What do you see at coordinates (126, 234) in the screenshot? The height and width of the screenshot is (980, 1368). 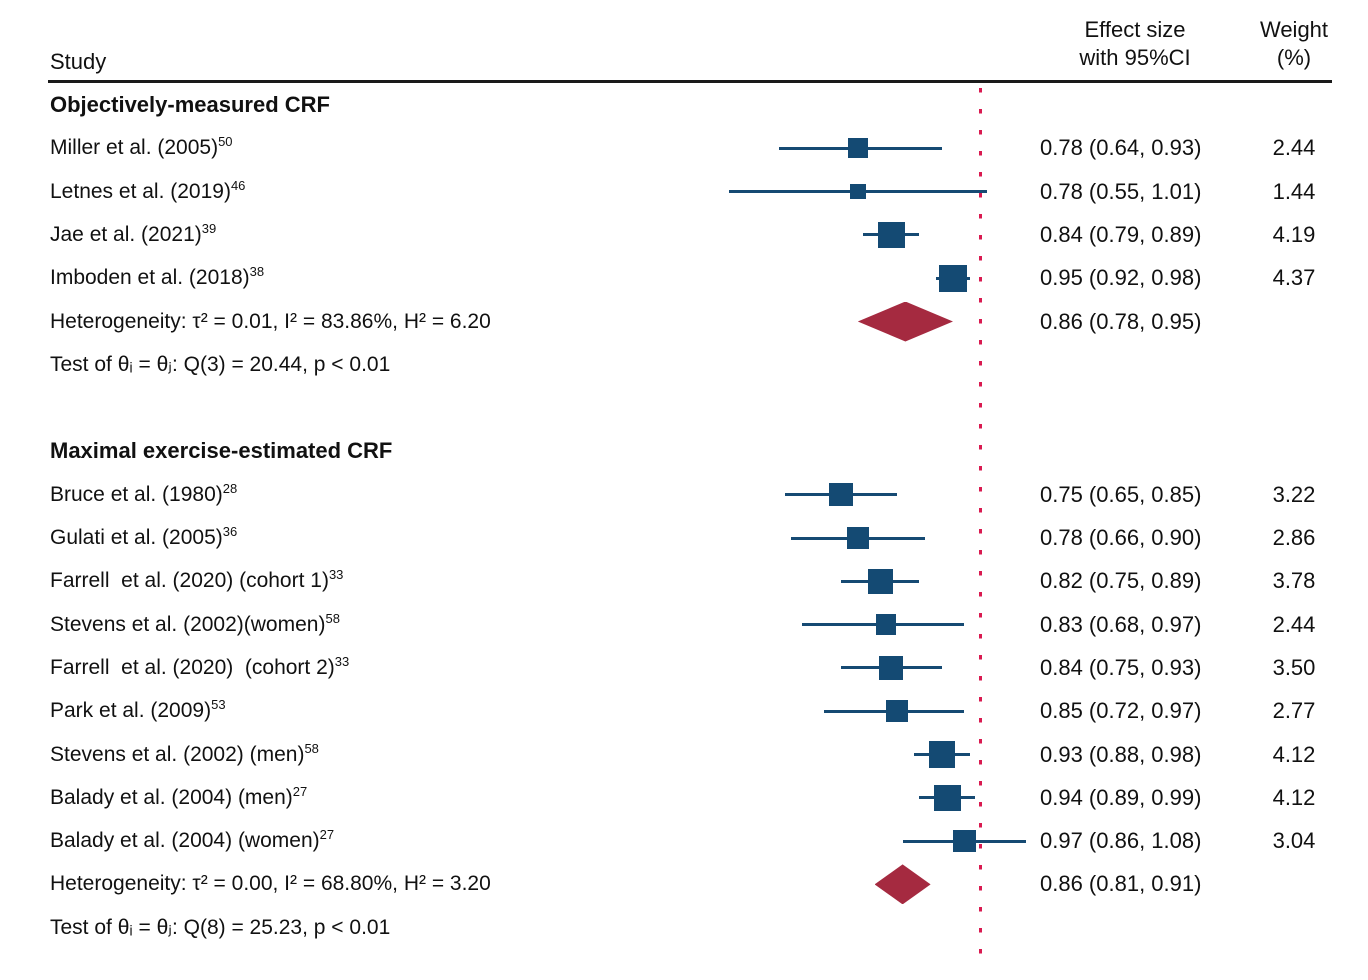 I see `study-name: Jae et al. (2021)` at bounding box center [126, 234].